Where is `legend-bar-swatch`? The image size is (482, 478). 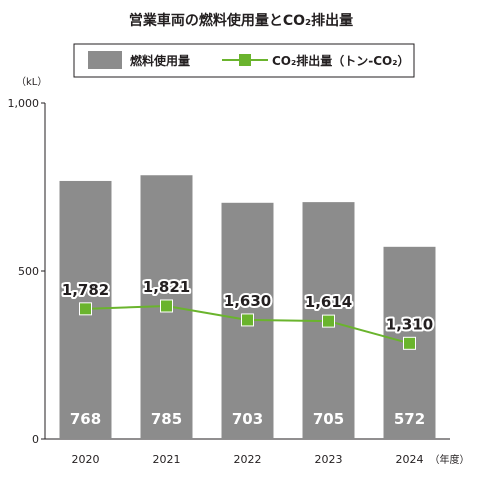 legend-bar-swatch is located at coordinates (105, 60).